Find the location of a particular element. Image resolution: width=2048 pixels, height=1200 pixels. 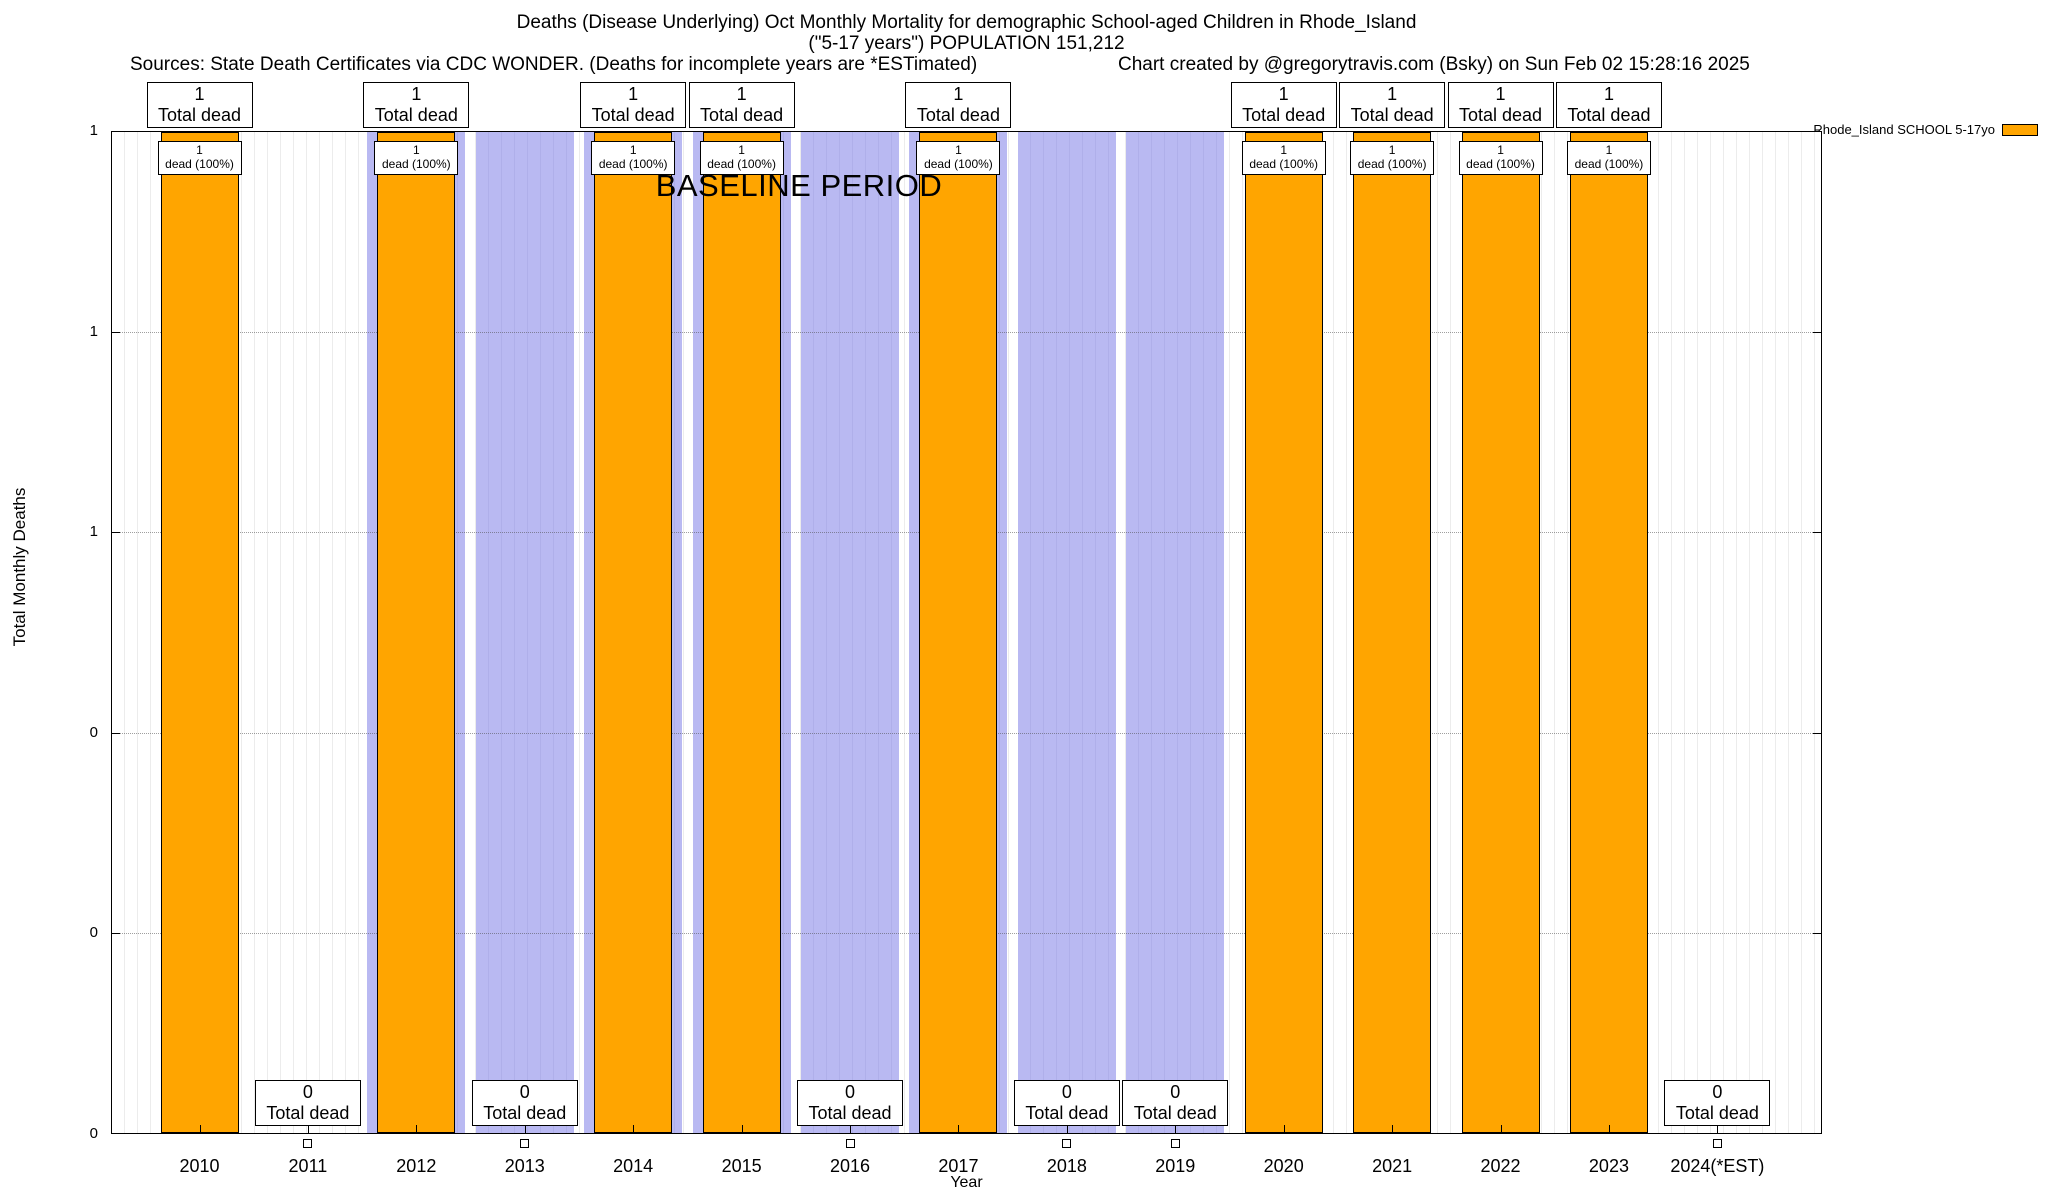

x-axis-title: Year is located at coordinates (966, 1182).